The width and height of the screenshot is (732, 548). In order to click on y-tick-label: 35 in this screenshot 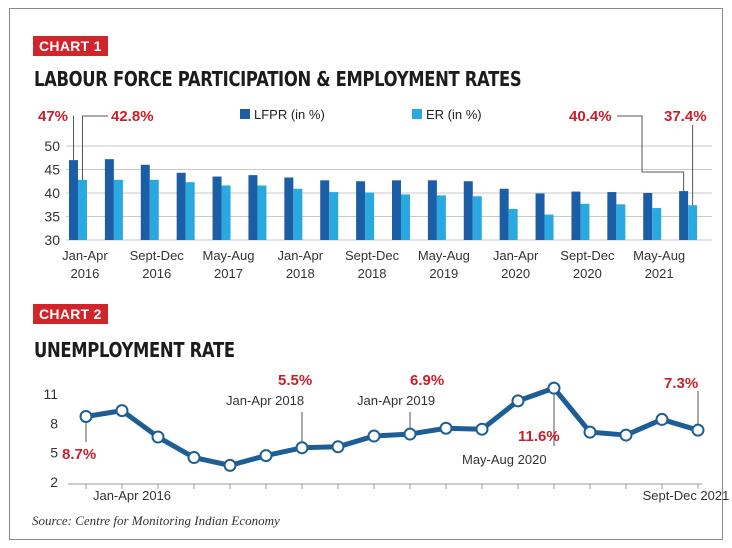, I will do `click(52, 217)`.